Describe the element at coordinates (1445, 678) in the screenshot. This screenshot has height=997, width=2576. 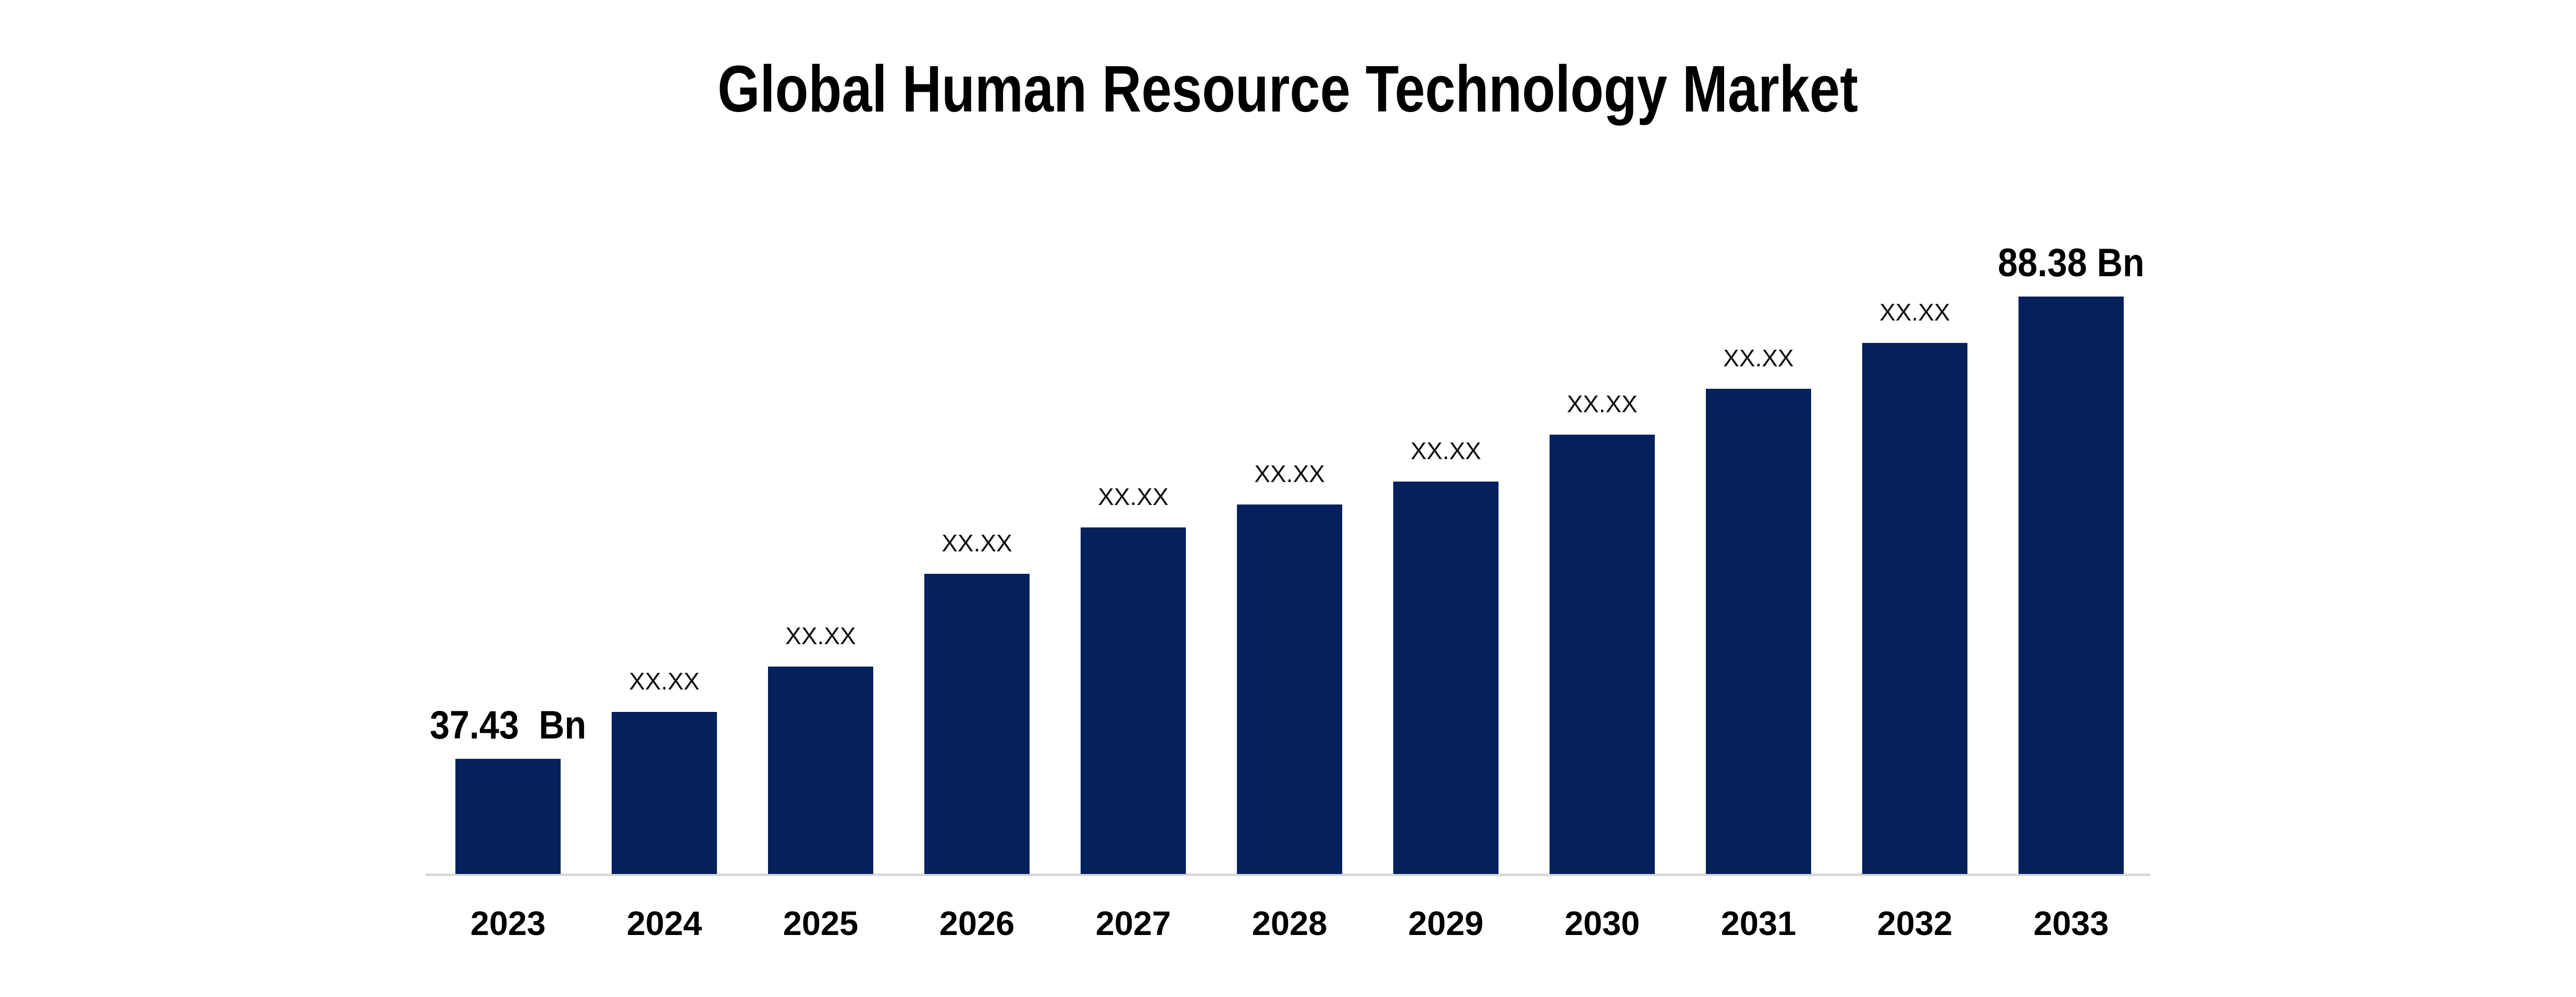
I see `bar-2029` at that location.